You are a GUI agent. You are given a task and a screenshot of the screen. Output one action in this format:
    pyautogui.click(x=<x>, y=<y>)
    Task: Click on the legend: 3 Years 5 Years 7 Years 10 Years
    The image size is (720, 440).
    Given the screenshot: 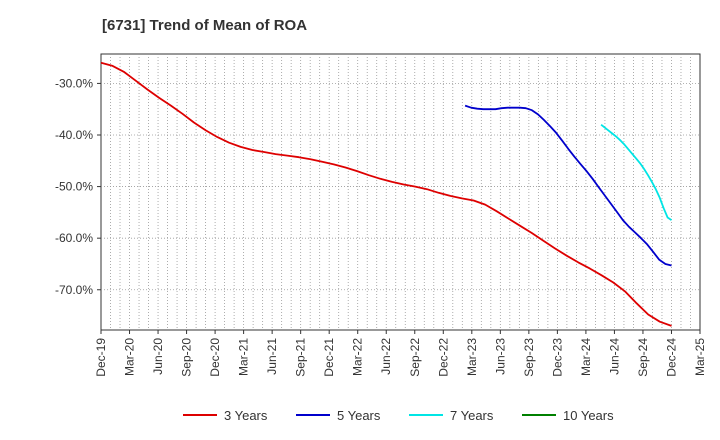 What is the action you would take?
    pyautogui.click(x=398, y=415)
    